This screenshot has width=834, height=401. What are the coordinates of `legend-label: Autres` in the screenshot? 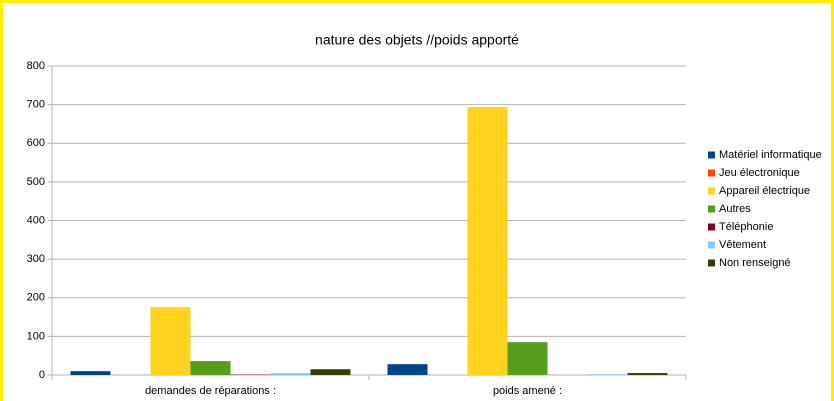 It's located at (735, 209).